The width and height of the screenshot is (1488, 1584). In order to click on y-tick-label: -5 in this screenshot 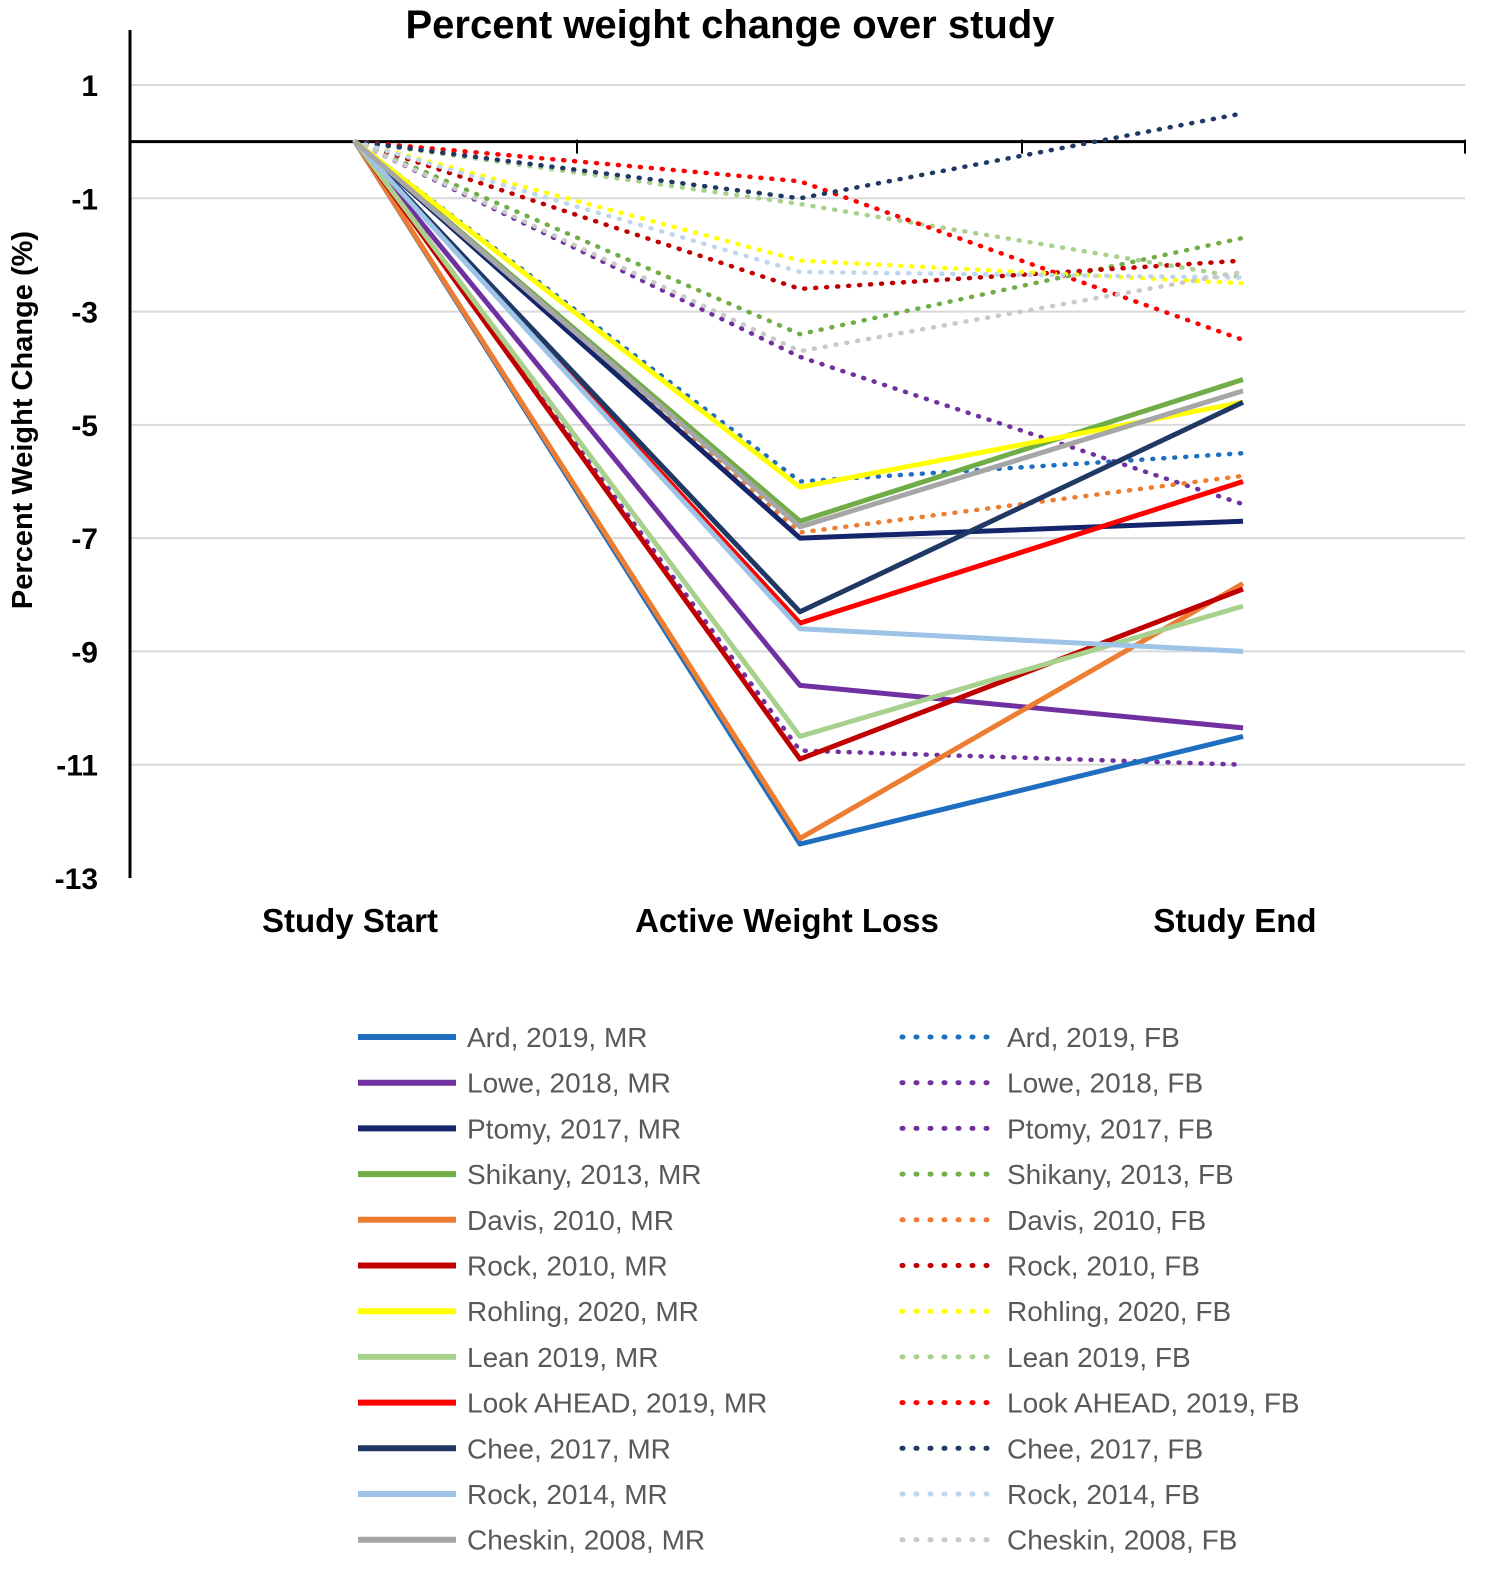, I will do `click(84, 426)`.